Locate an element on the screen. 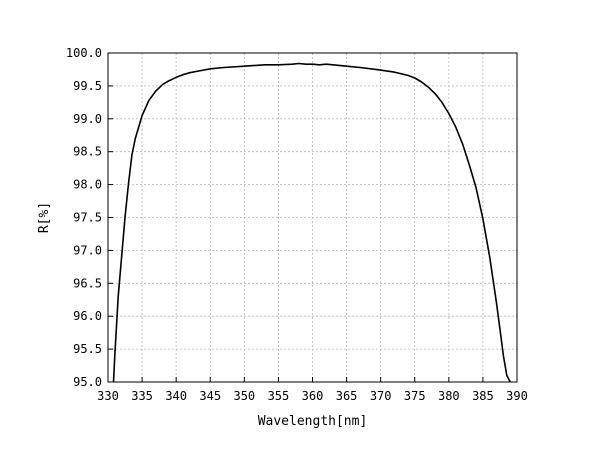 This screenshot has width=600, height=459. y-tick-label: 98.5 is located at coordinates (87, 152).